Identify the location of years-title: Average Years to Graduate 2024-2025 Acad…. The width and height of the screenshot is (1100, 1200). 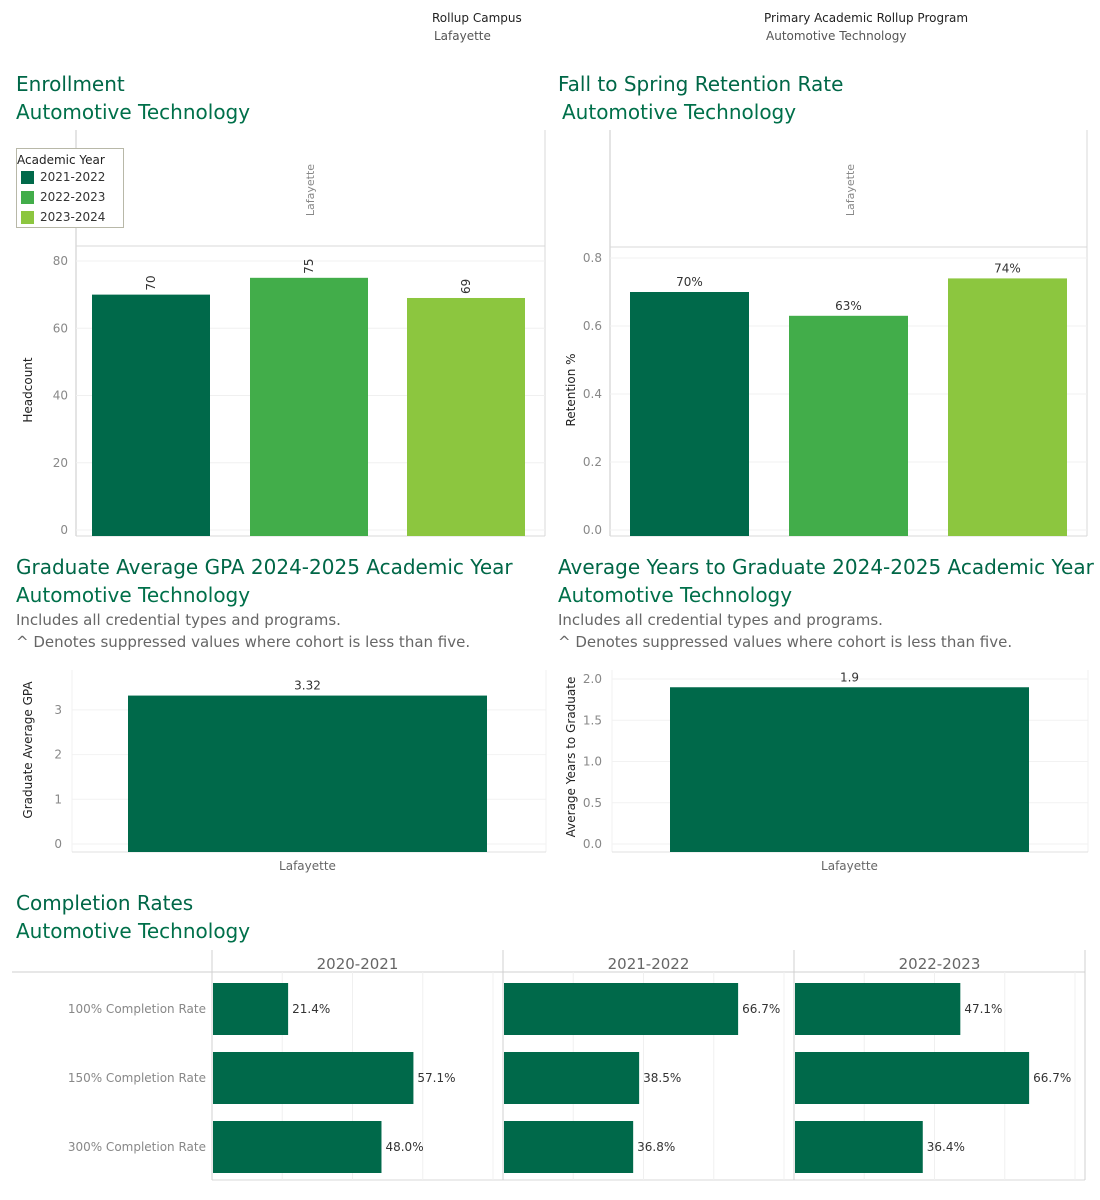
(826, 567).